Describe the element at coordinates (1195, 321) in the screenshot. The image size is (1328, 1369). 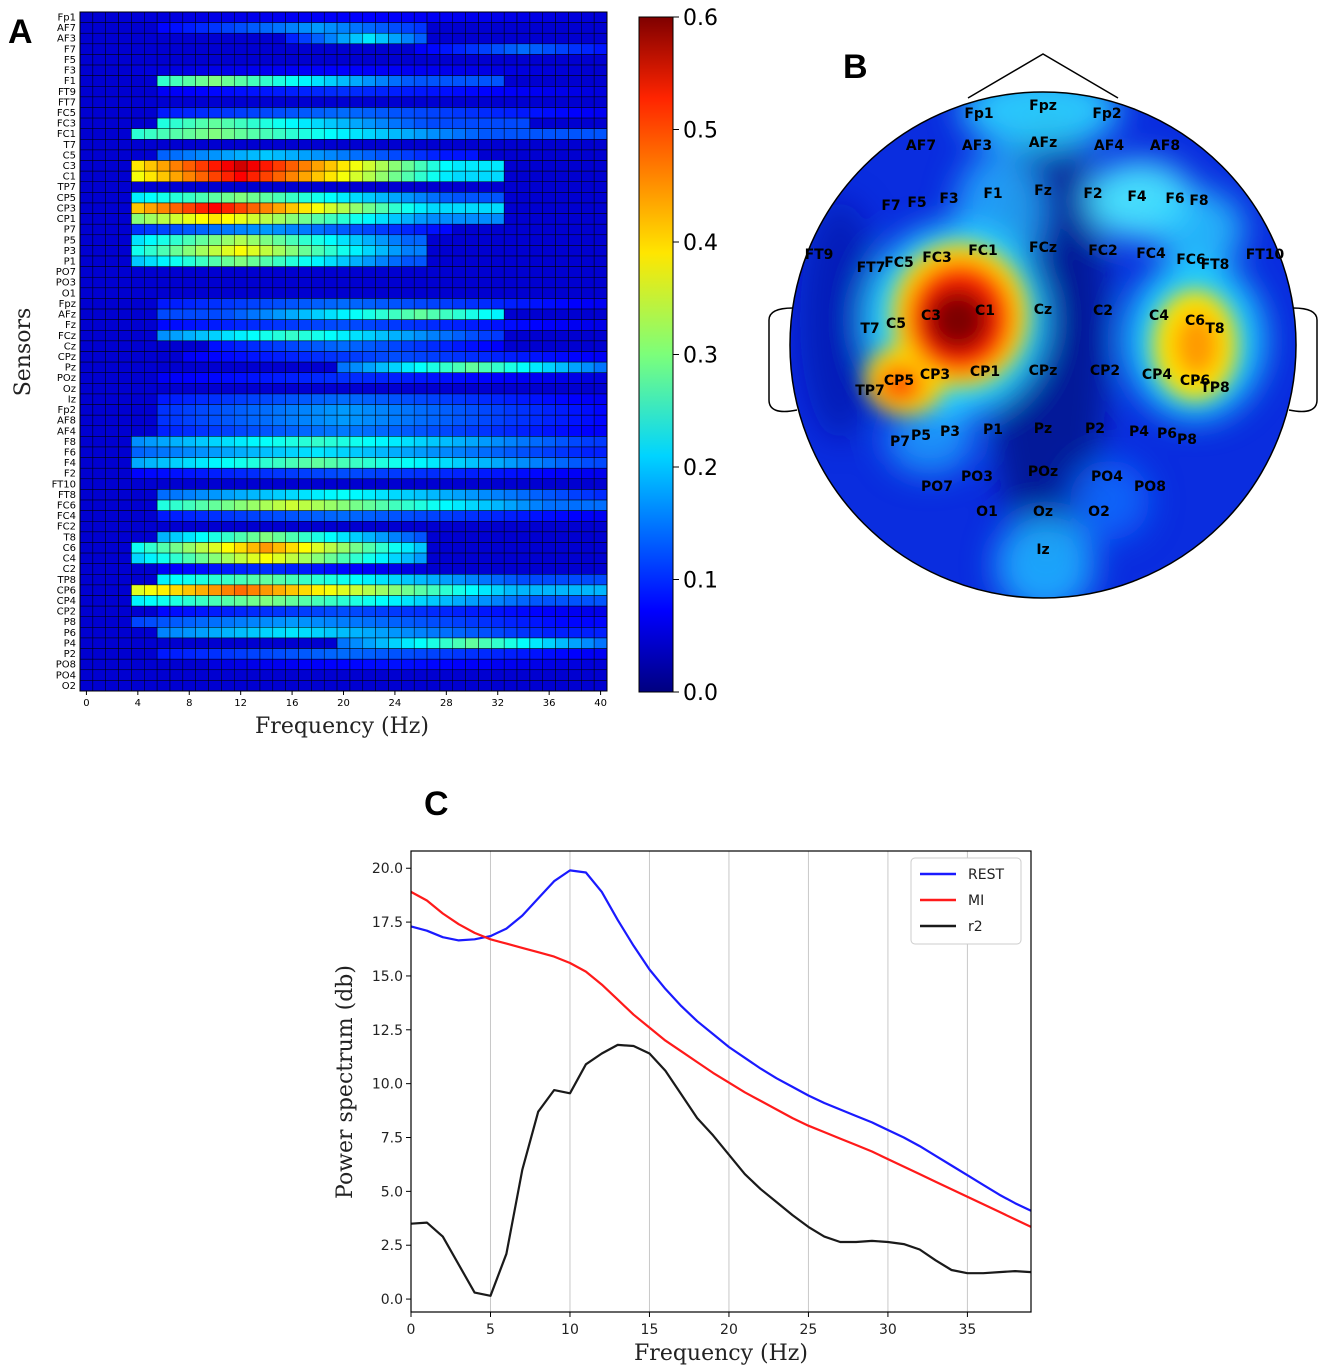
I see `electrode-label: C6` at that location.